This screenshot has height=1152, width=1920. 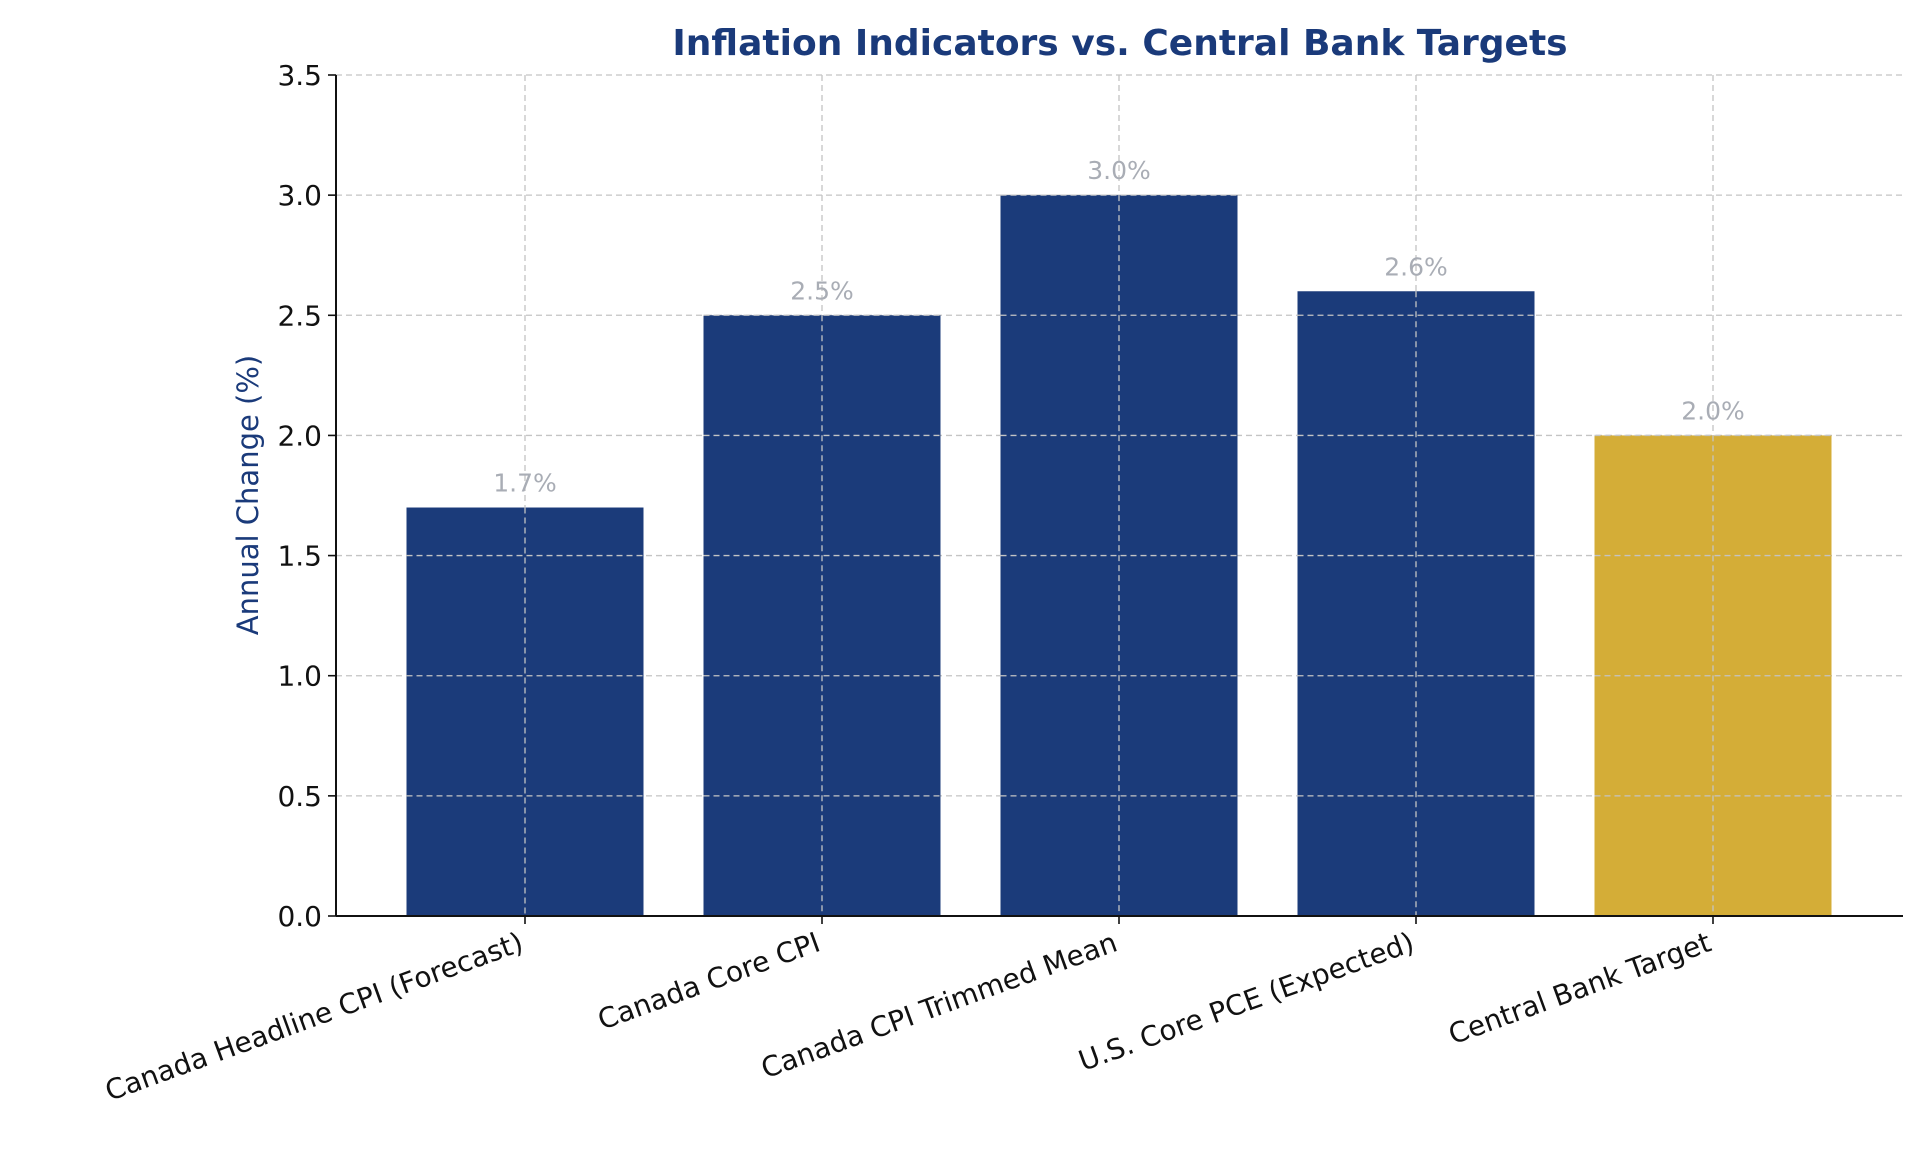 What do you see at coordinates (299, 556) in the screenshot?
I see `y-tick-label: 1.5` at bounding box center [299, 556].